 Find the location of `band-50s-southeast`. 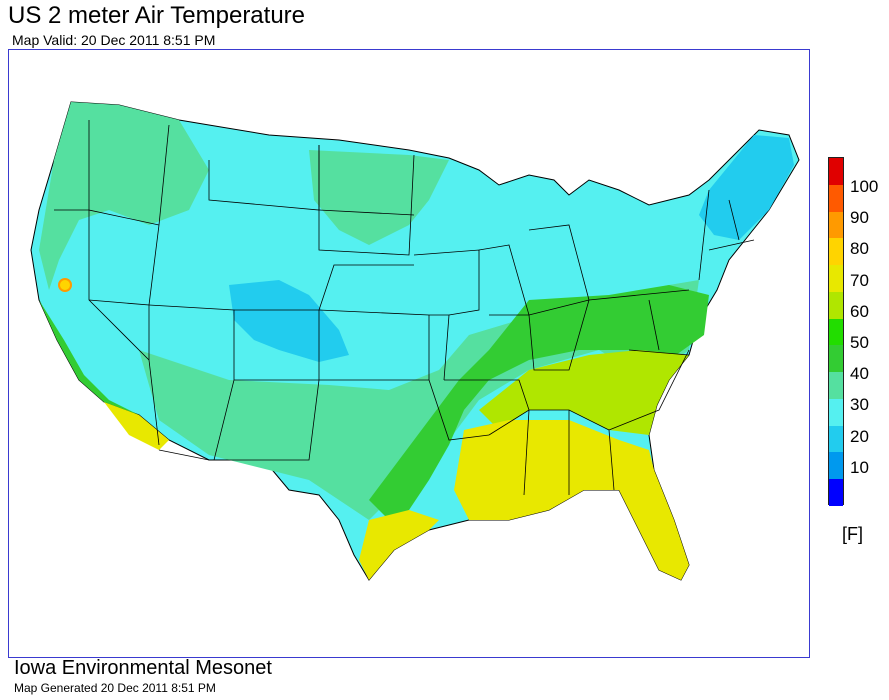

band-50s-southeast is located at coordinates (584, 392).